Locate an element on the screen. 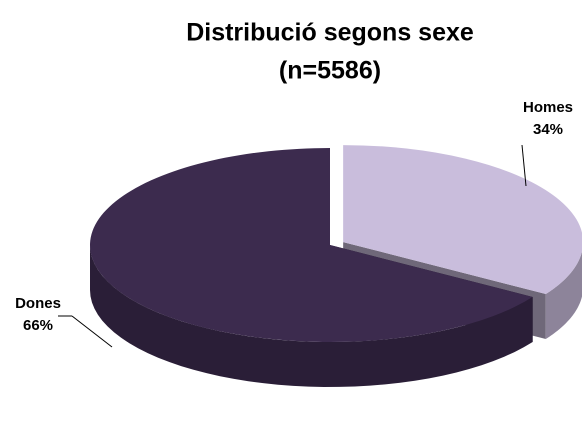  slice is located at coordinates (462, 220).